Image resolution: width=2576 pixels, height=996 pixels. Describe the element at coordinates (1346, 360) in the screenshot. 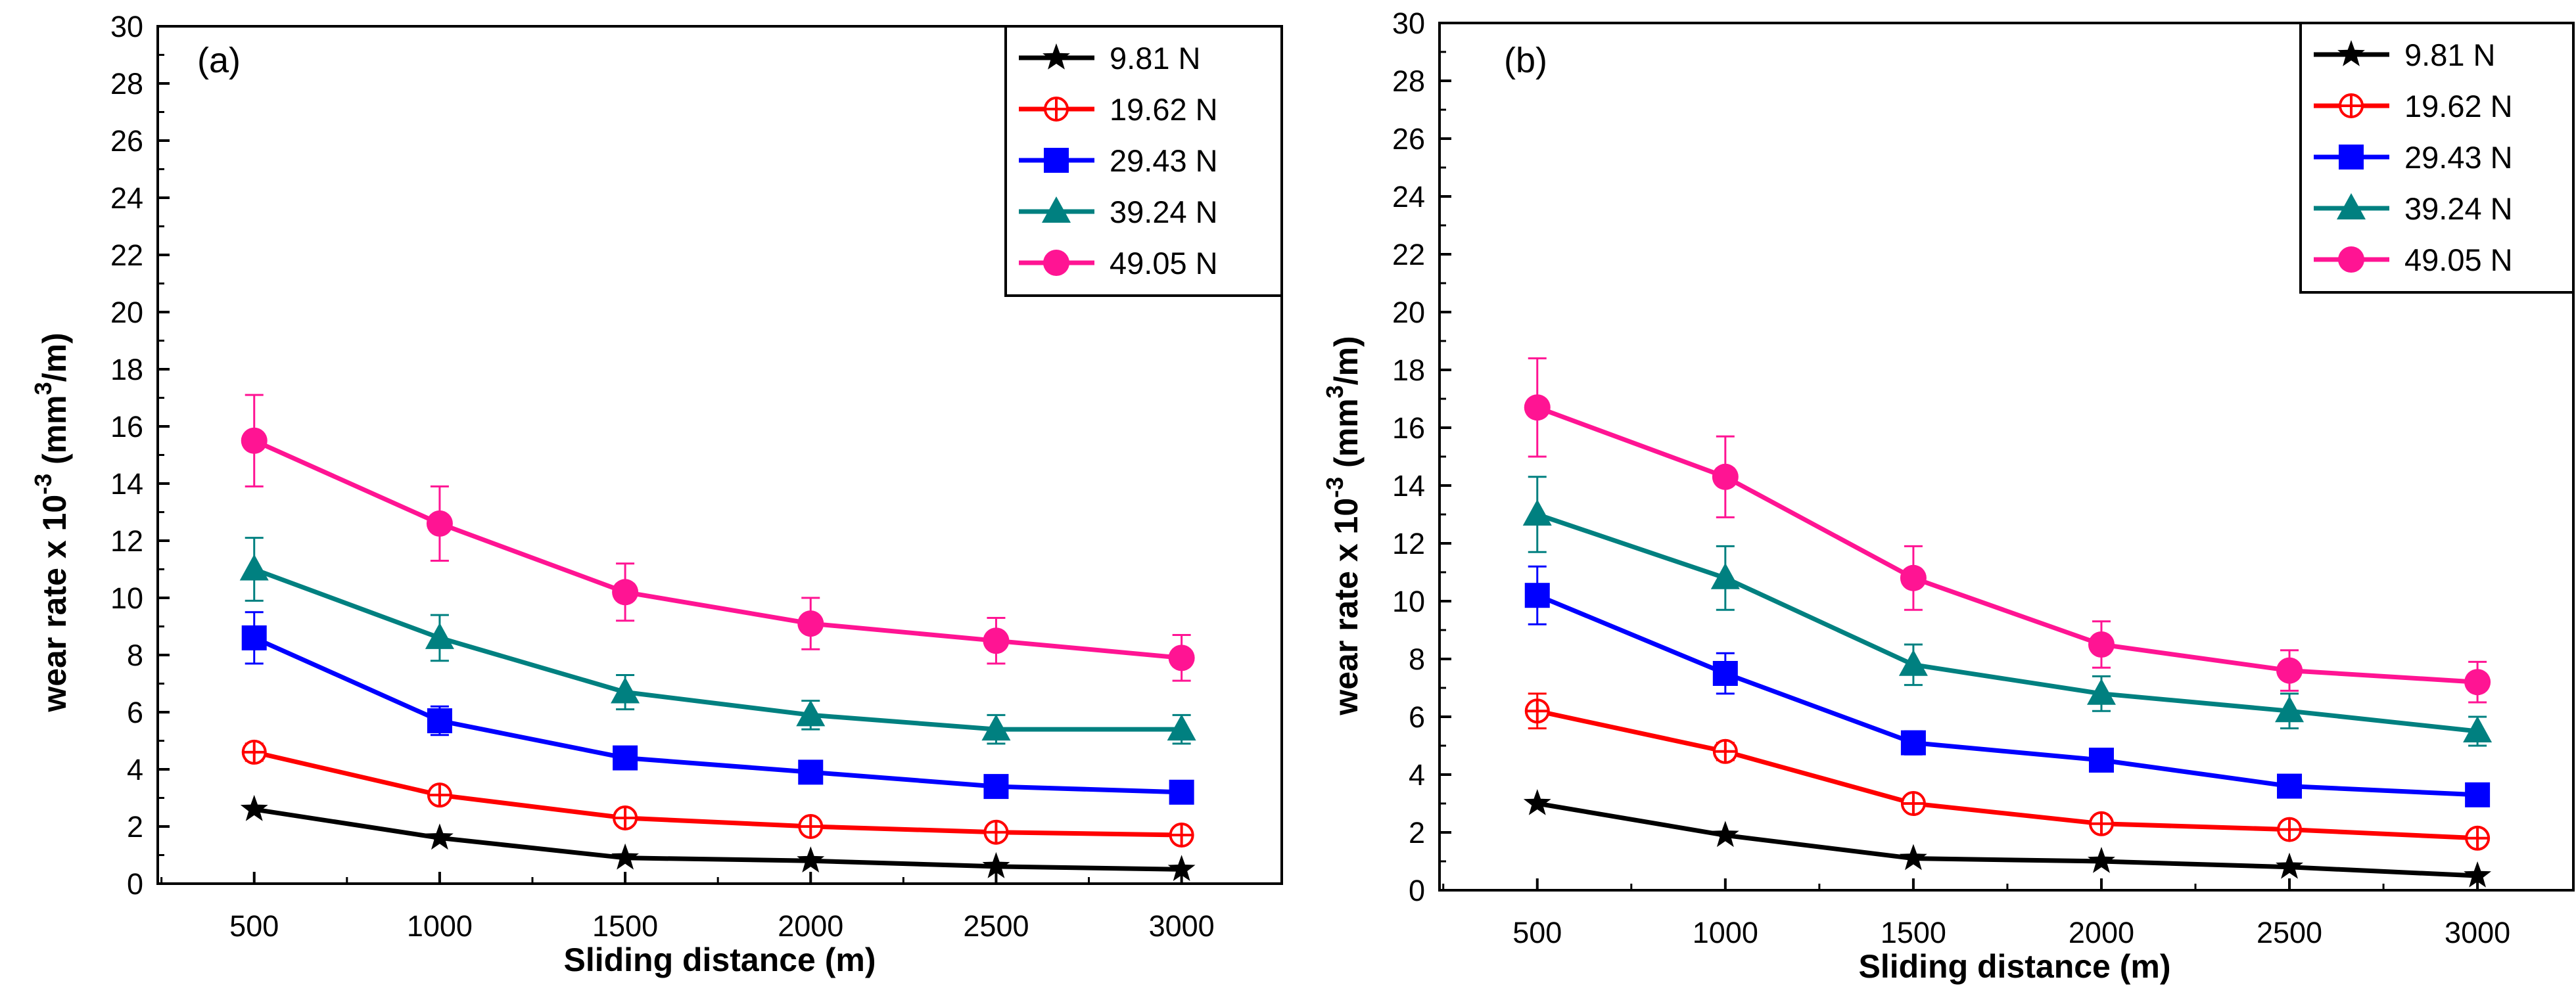

I see `y-axis-title-unit-end: /m)` at that location.